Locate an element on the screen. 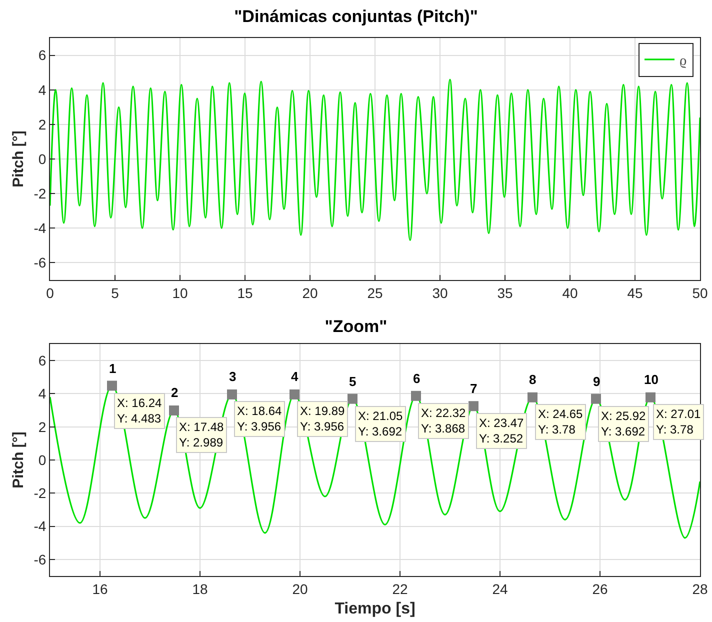 The image size is (712, 622). x-tick-label: 28 is located at coordinates (700, 588).